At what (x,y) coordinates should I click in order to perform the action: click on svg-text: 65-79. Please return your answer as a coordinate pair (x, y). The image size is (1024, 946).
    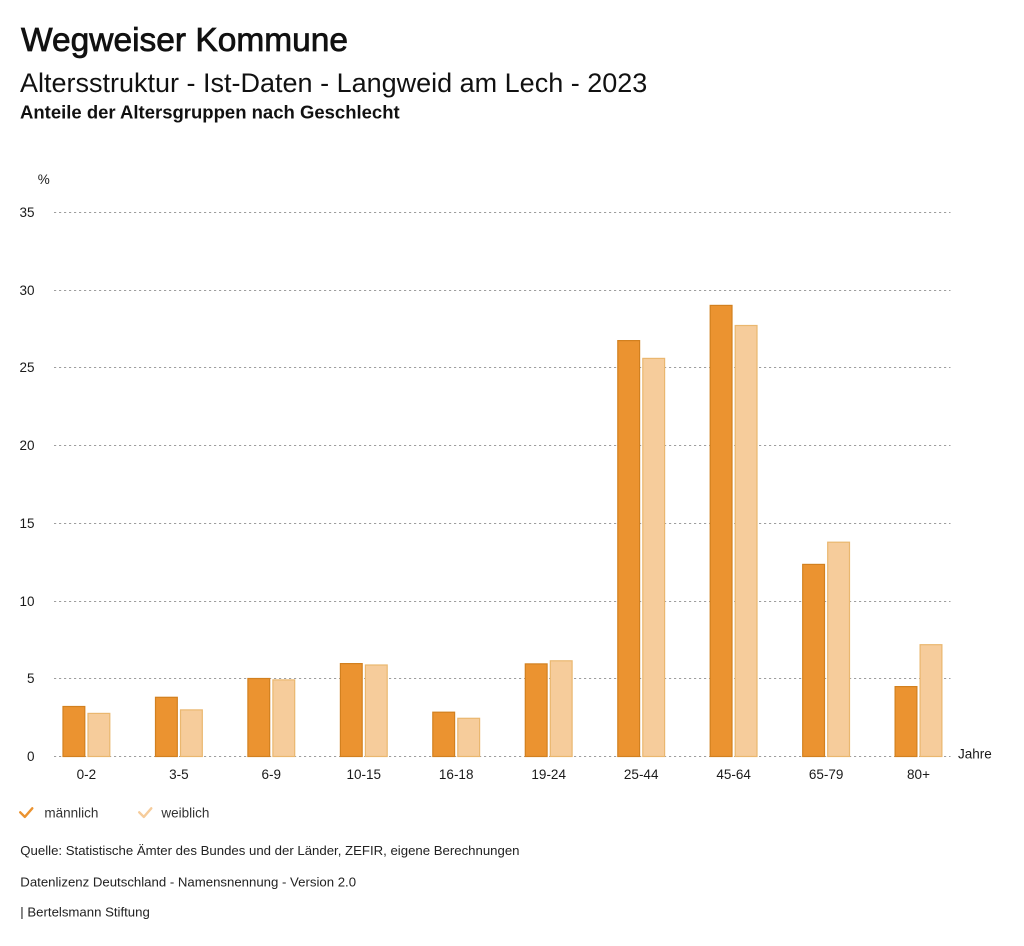
    Looking at the image, I should click on (826, 774).